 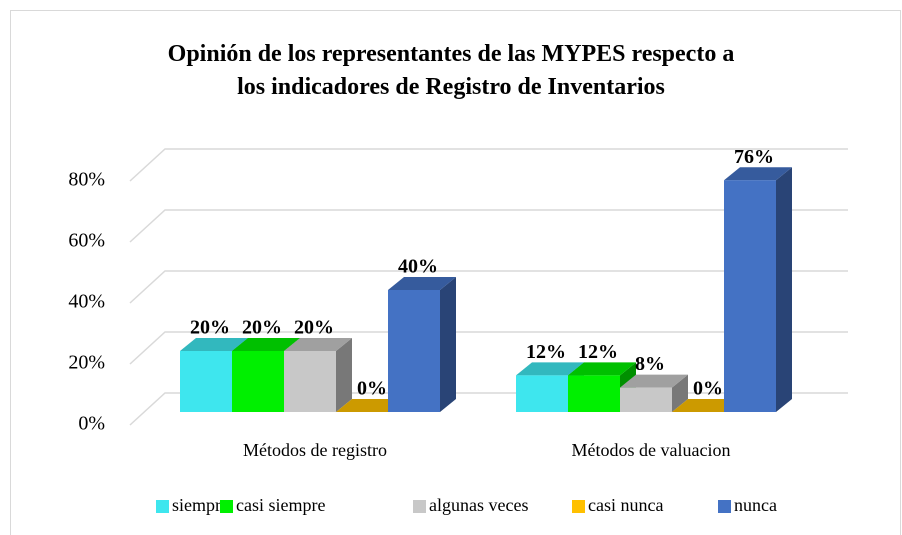 I want to click on y-tick-label: 60%, so click(x=86, y=241).